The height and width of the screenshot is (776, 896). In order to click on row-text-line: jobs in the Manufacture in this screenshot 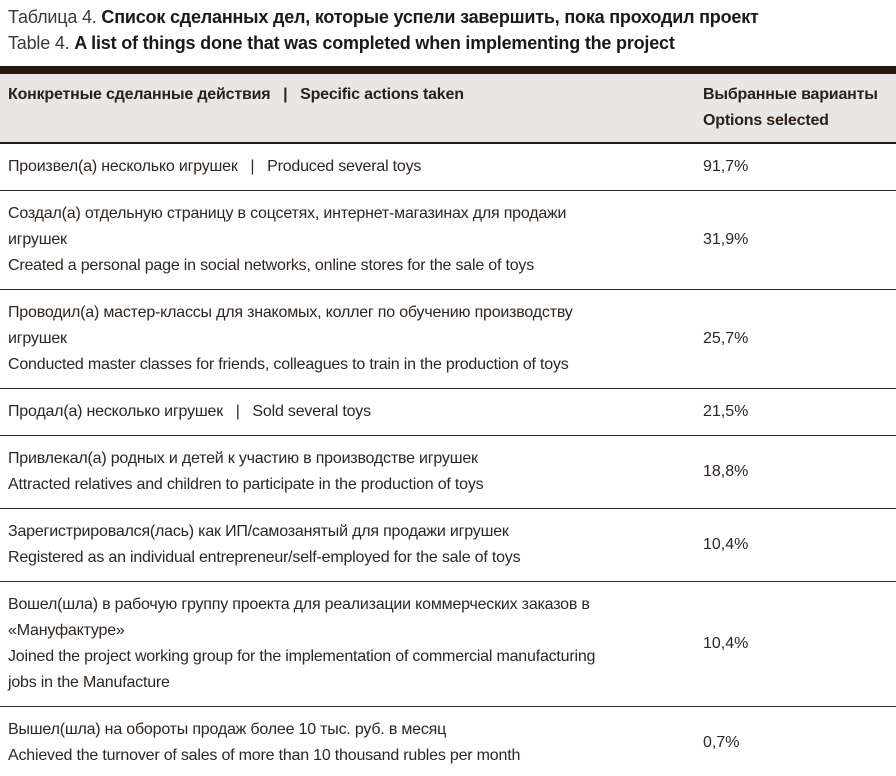, I will do `click(89, 682)`.